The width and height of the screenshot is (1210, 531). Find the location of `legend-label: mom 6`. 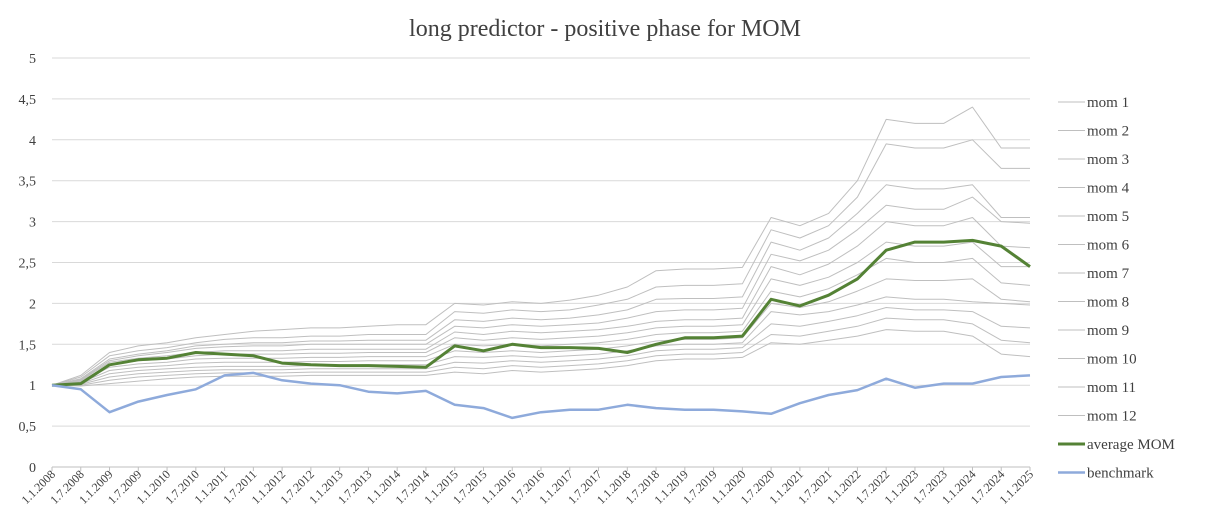

legend-label: mom 6 is located at coordinates (1108, 246).